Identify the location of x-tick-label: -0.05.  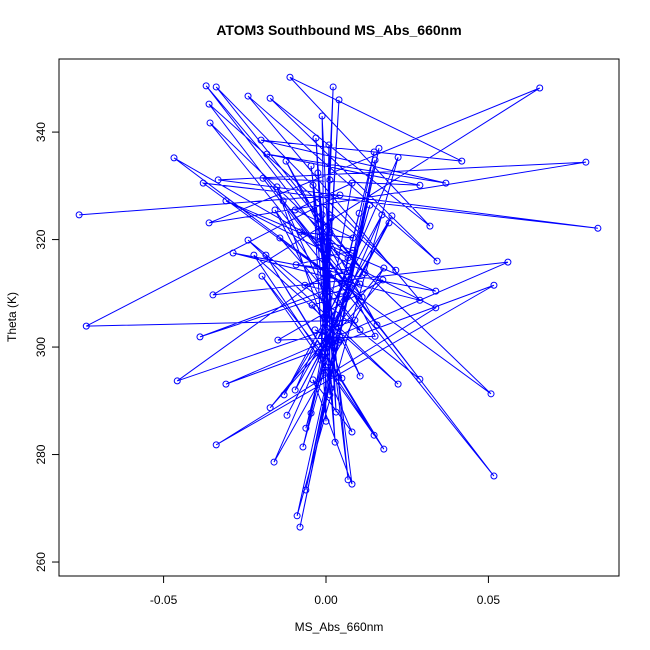
(164, 600).